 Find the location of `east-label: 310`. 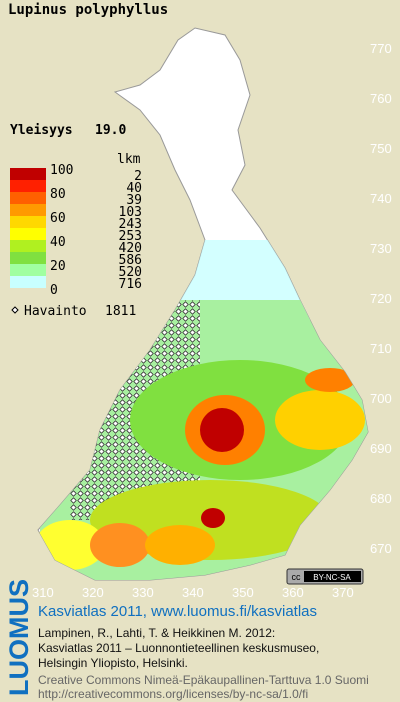

east-label: 310 is located at coordinates (43, 592).